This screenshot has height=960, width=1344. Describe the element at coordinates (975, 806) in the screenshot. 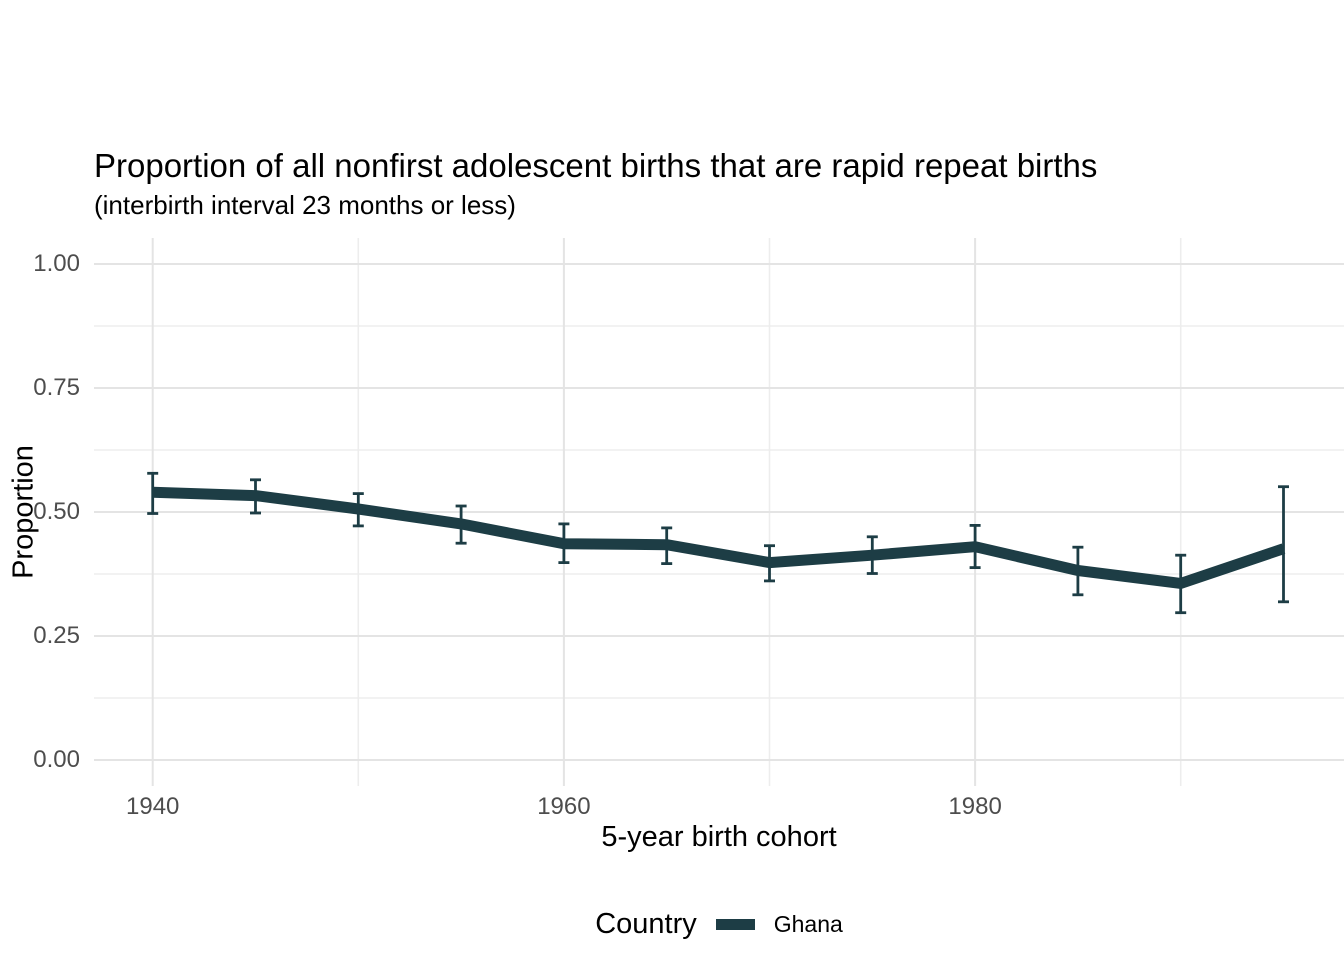

I see `x-tick-label: 1980` at that location.